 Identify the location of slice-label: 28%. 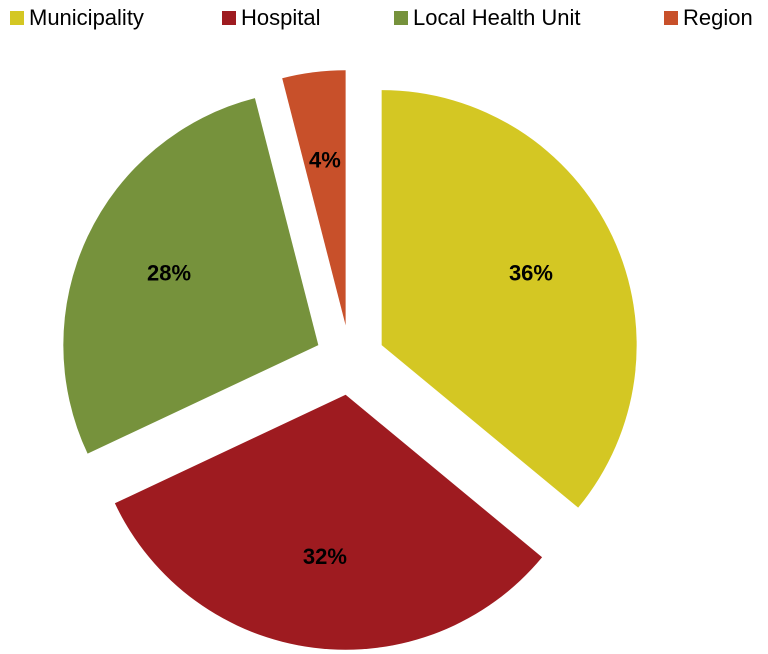
(169, 273).